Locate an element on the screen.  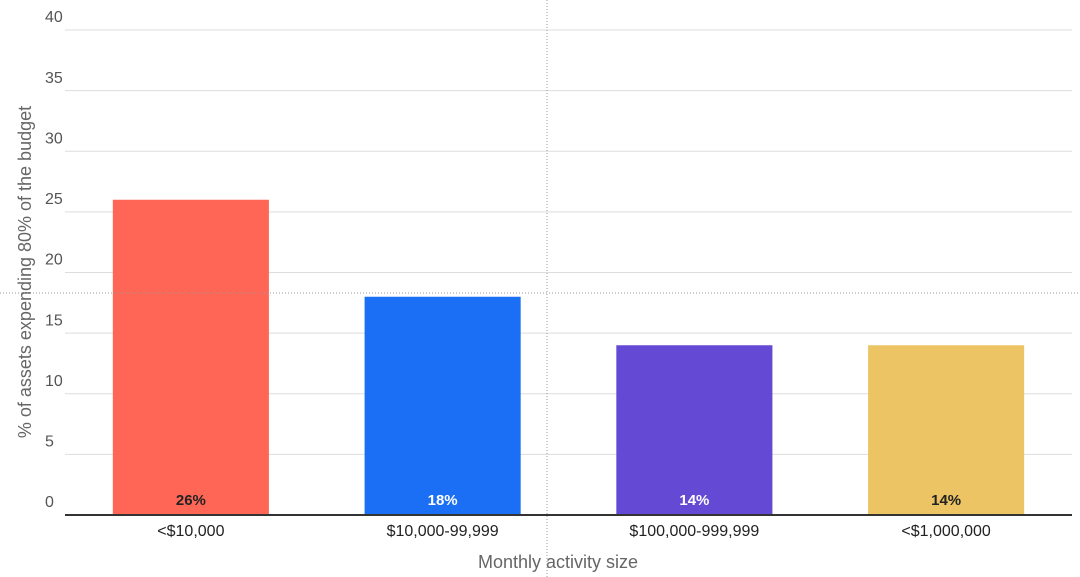
y-tick-label: 30 is located at coordinates (54, 138).